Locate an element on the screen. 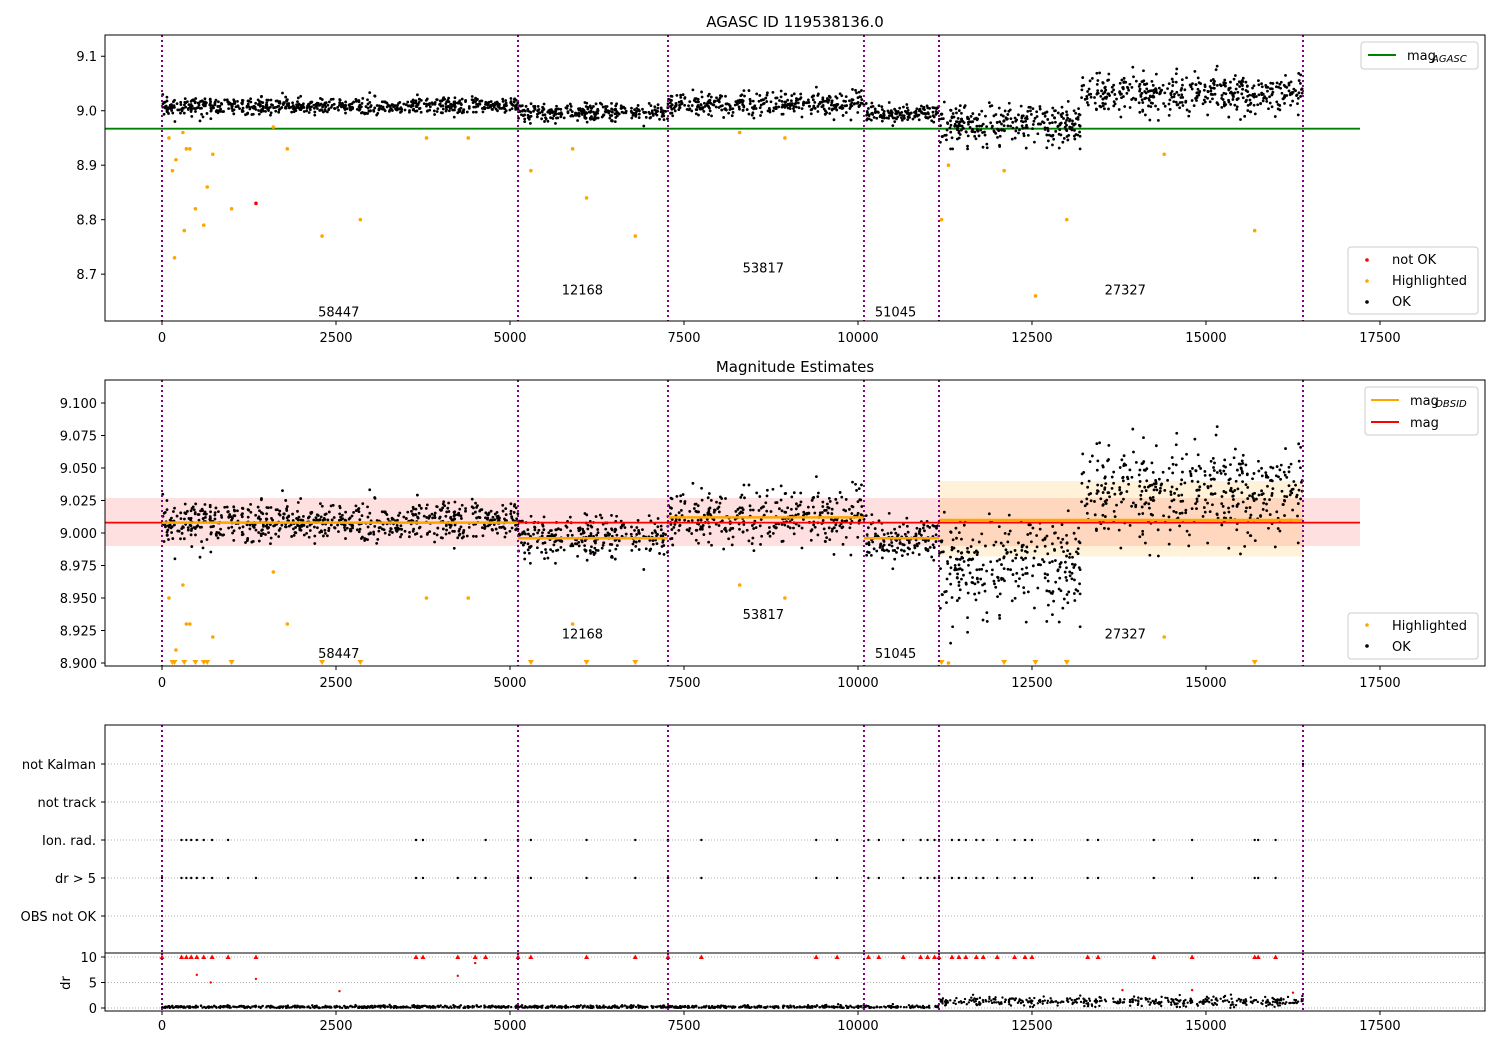 The width and height of the screenshot is (1500, 1050). legend-label: OK is located at coordinates (1401, 647).